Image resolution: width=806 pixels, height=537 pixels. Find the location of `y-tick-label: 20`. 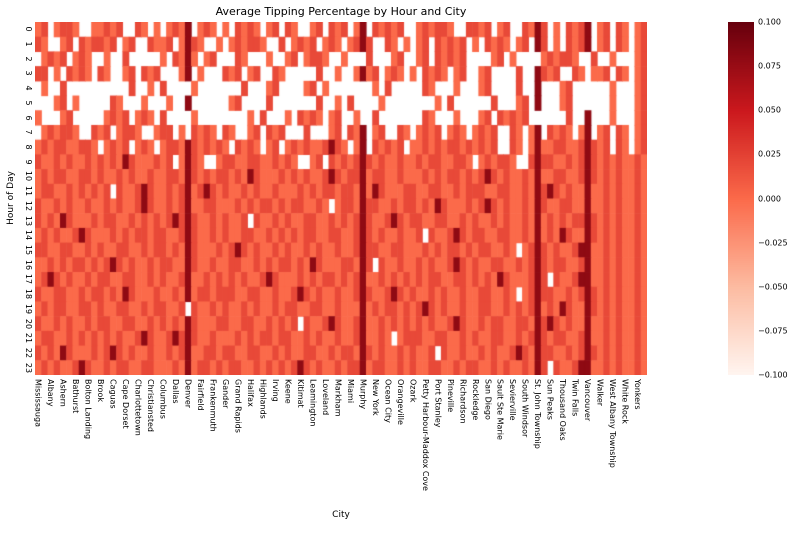

y-tick-label: 20 is located at coordinates (28, 323).